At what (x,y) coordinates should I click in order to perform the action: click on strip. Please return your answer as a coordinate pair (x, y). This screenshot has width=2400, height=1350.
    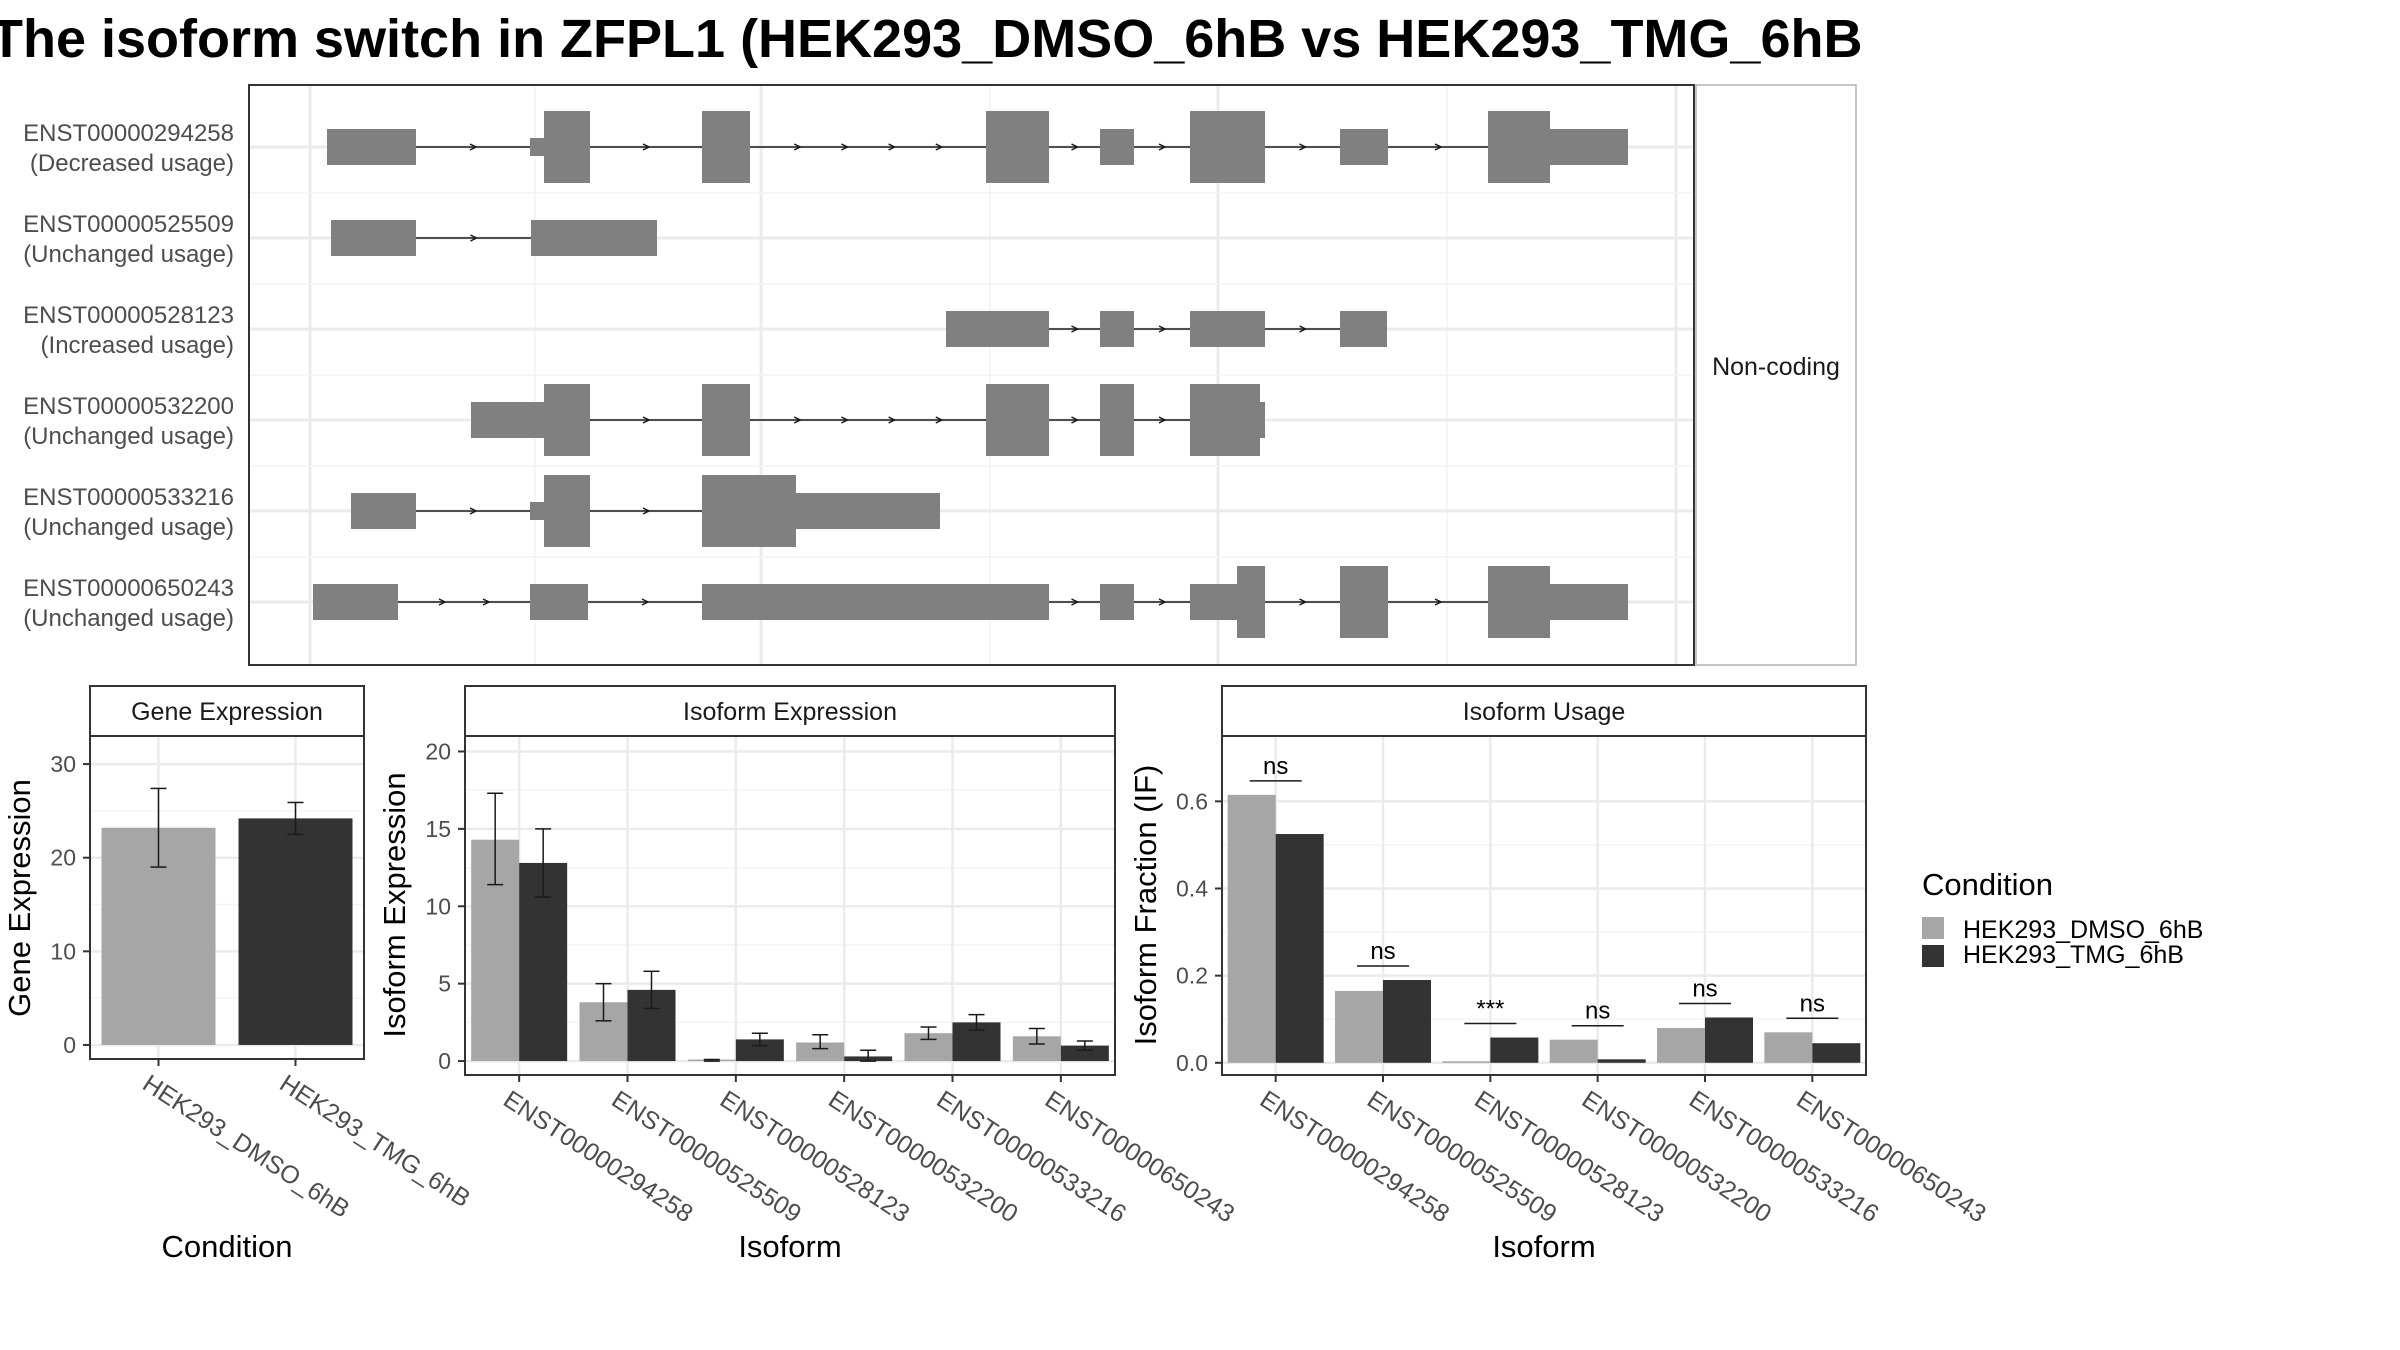
    Looking at the image, I should click on (227, 711).